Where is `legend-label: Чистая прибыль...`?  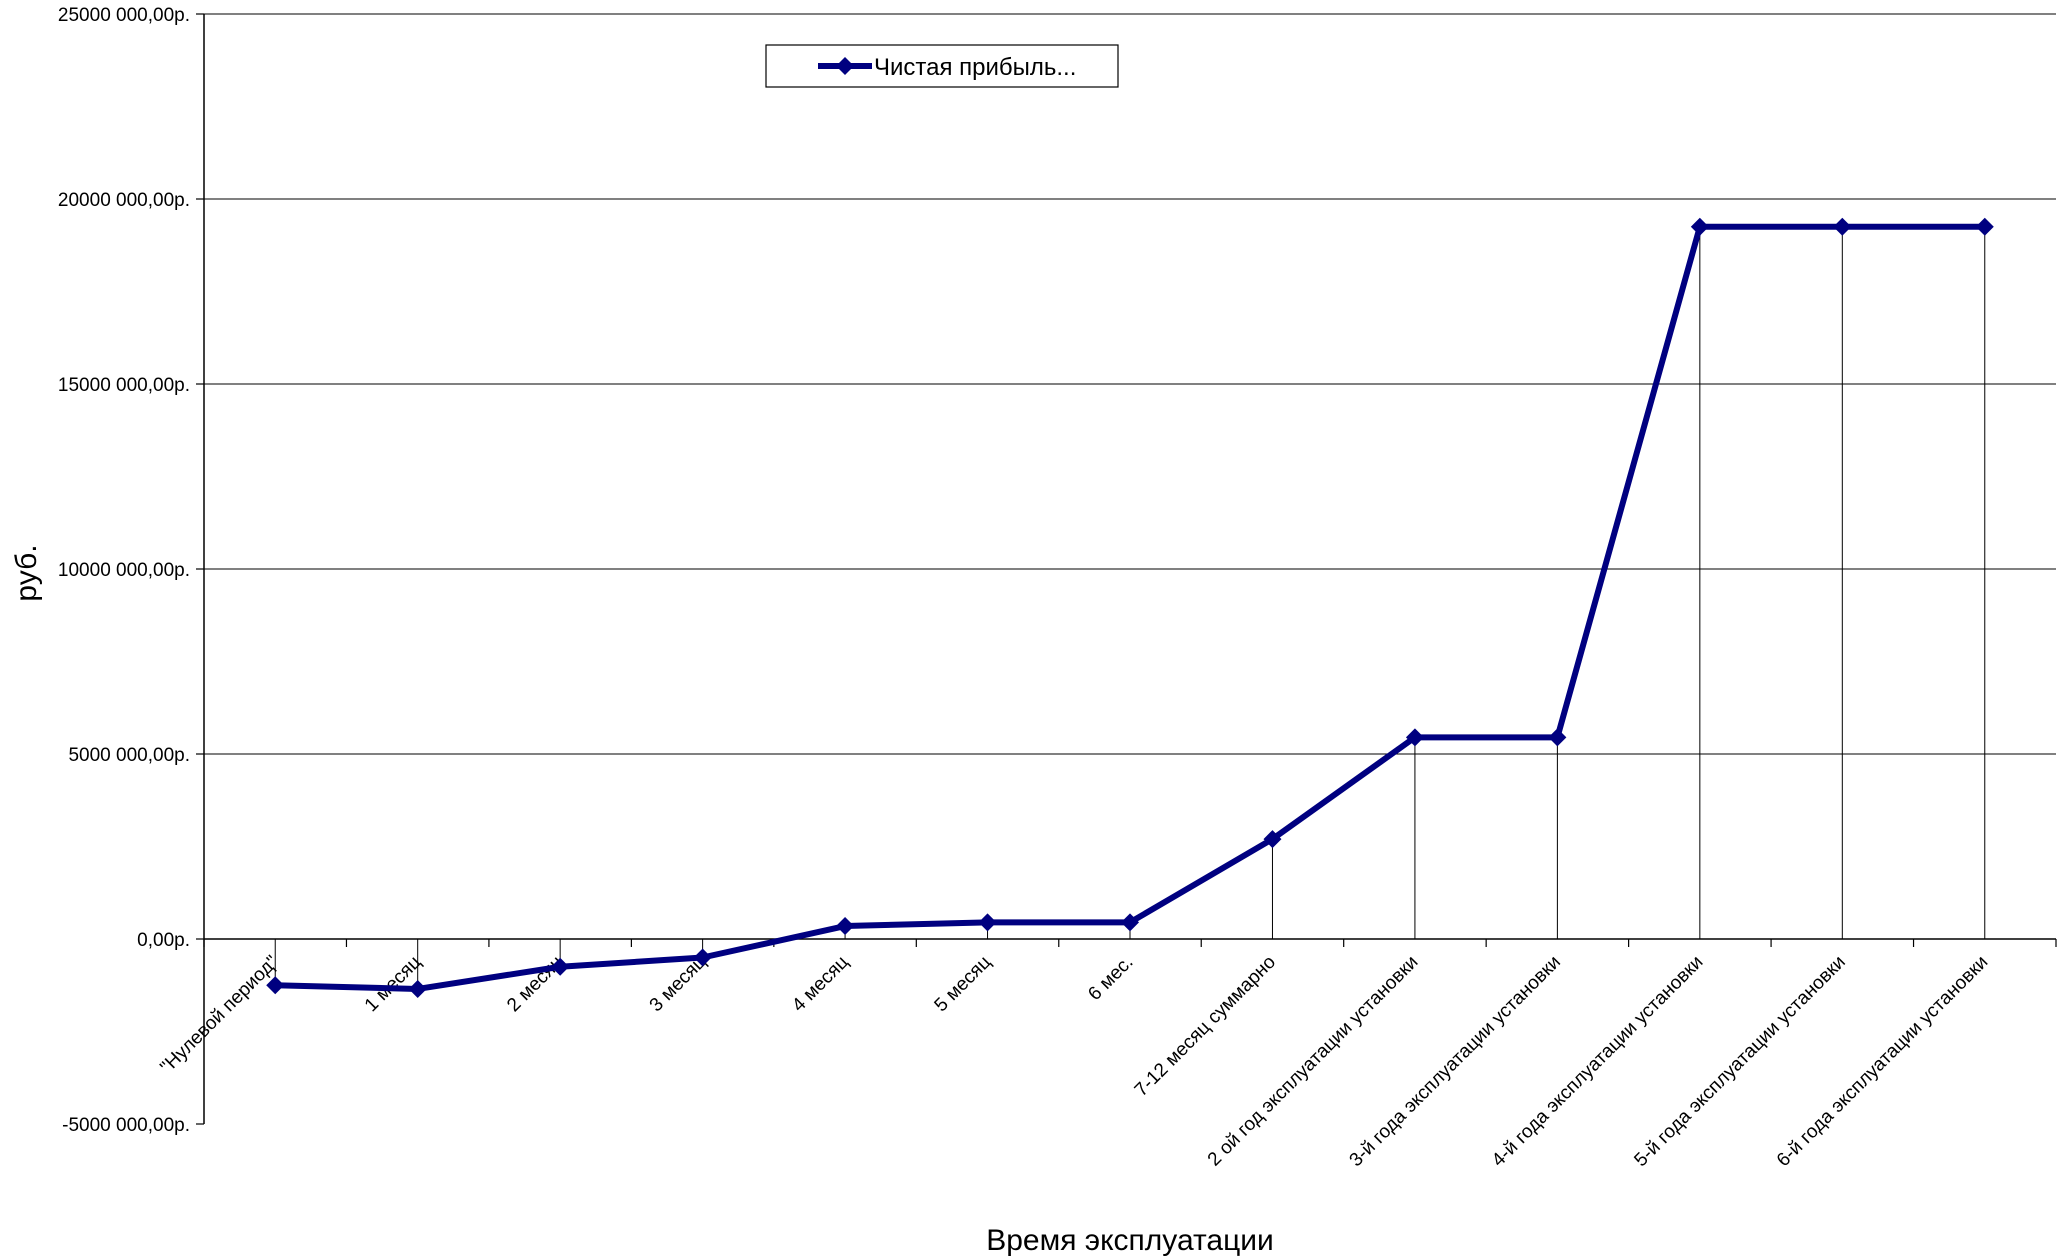
legend-label: Чистая прибыль... is located at coordinates (975, 67).